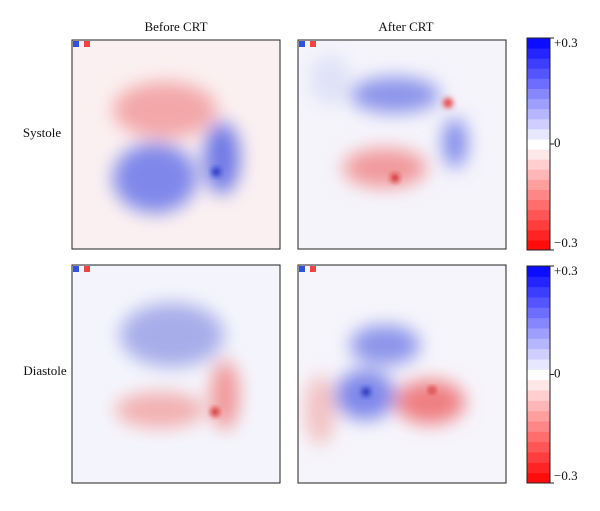 This screenshot has height=511, width=600. I want to click on row-label: Diastole, so click(45, 370).